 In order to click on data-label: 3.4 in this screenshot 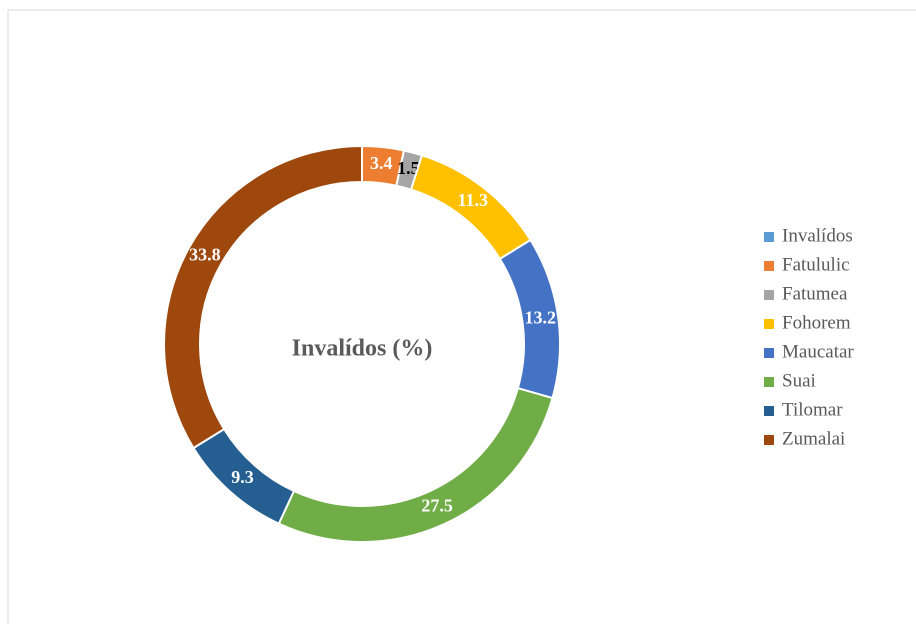, I will do `click(381, 163)`.